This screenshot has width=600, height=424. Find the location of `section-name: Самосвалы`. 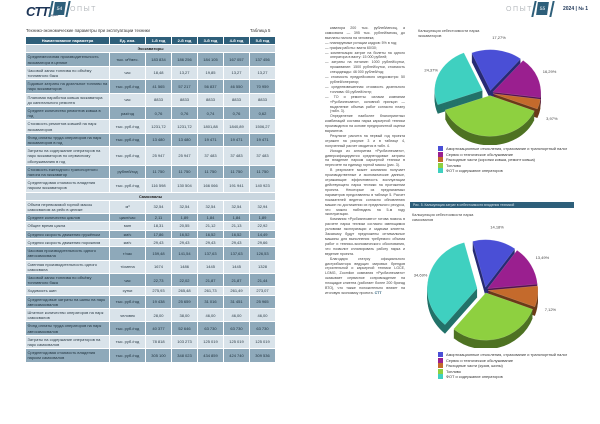

section-name: Самосвалы is located at coordinates (150, 196).